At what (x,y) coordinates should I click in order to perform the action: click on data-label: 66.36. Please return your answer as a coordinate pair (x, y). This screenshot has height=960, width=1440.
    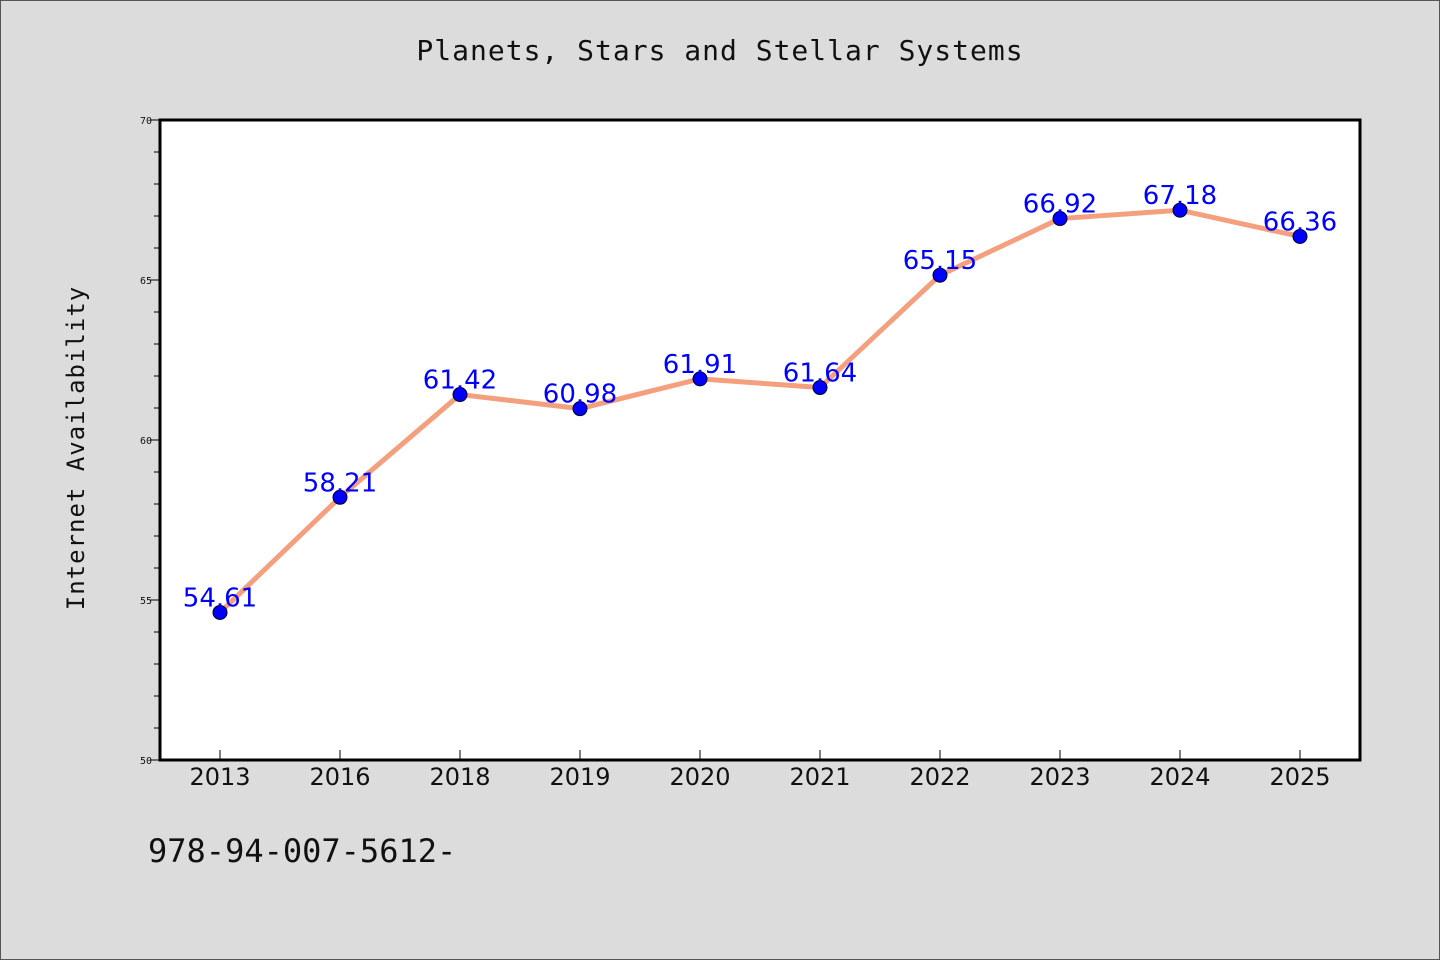
    Looking at the image, I should click on (1300, 222).